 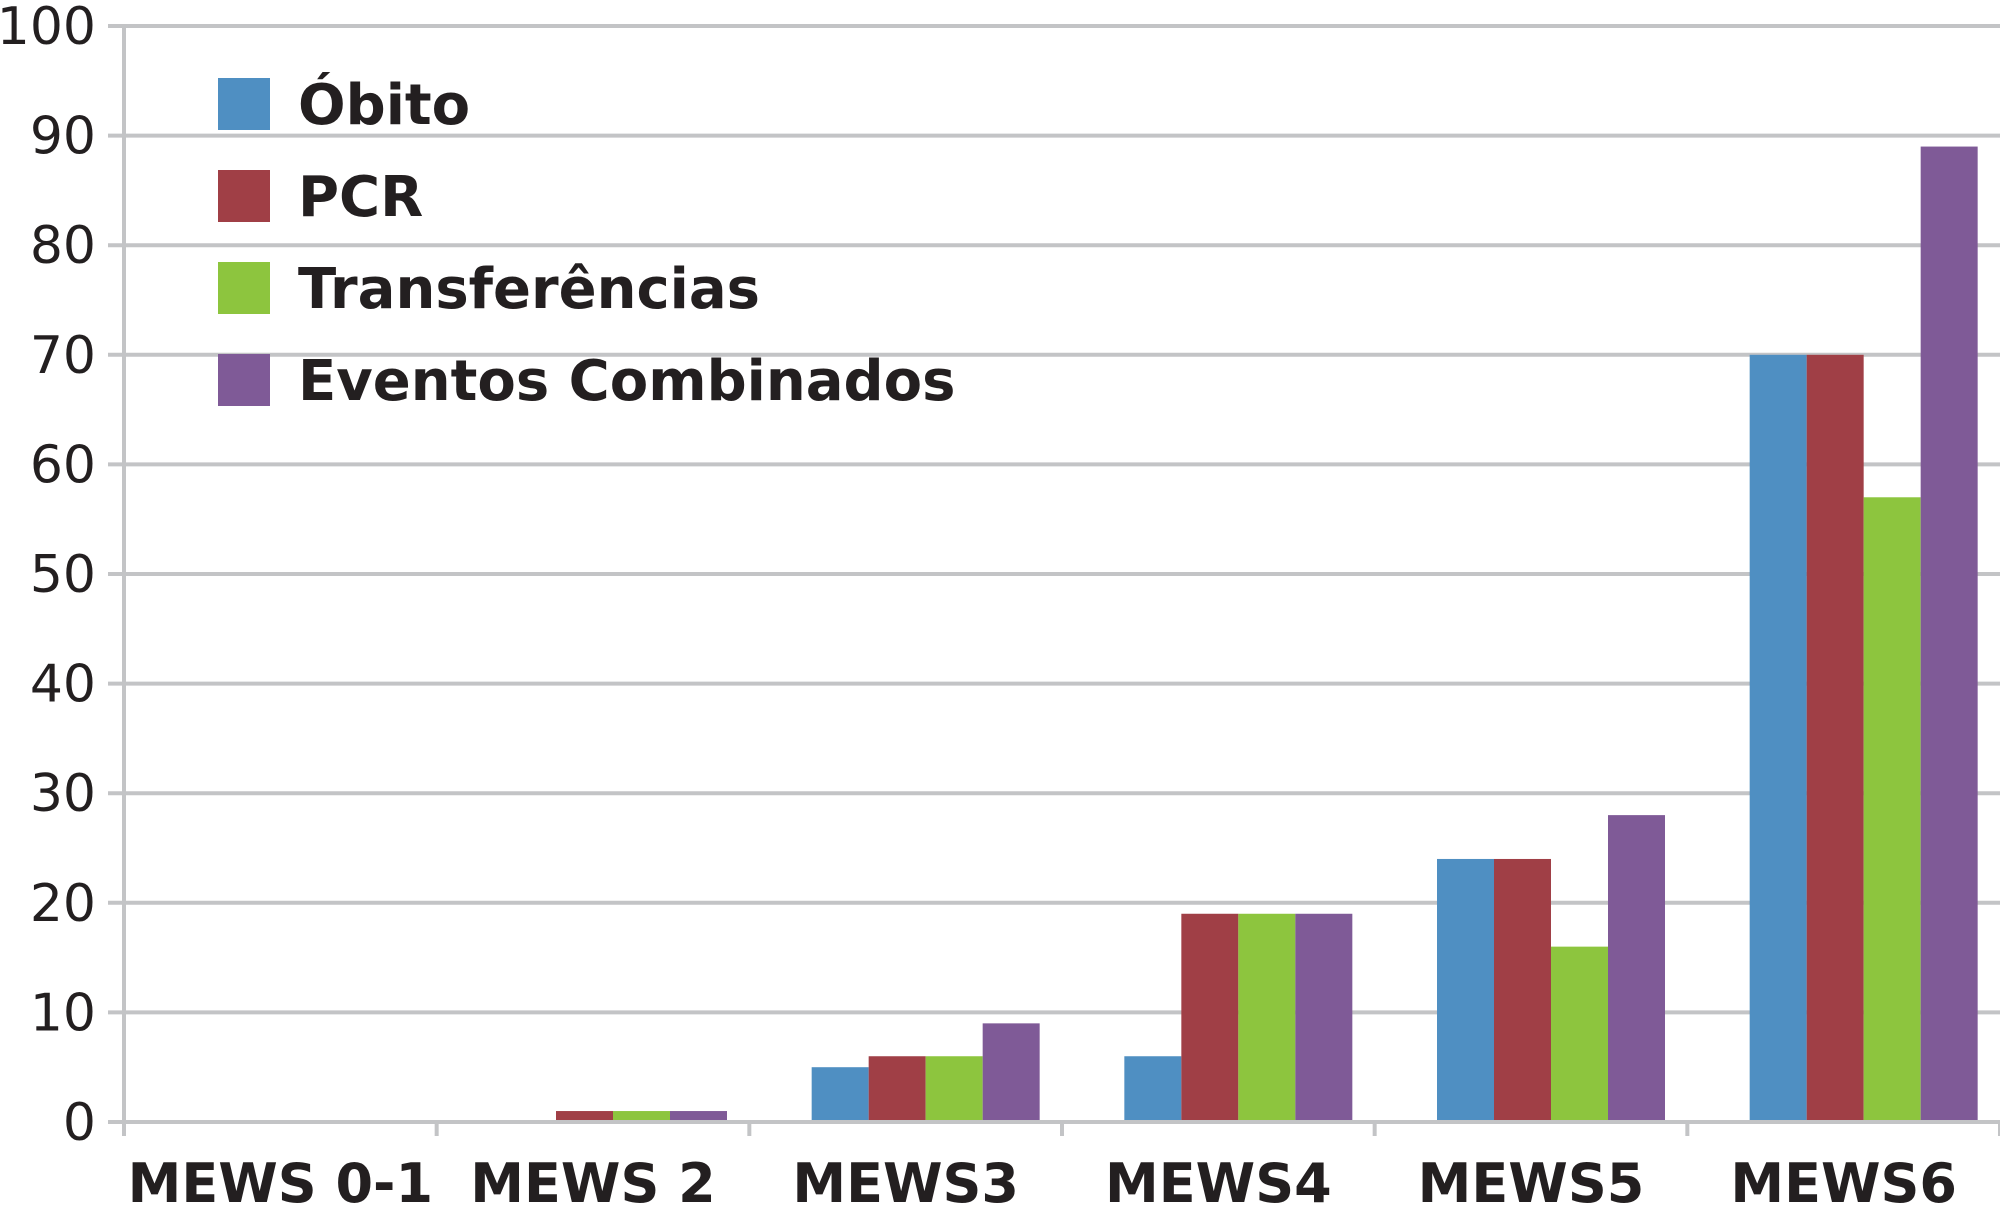 What do you see at coordinates (905, 1179) in the screenshot?
I see `x-tick-label: MEWS3` at bounding box center [905, 1179].